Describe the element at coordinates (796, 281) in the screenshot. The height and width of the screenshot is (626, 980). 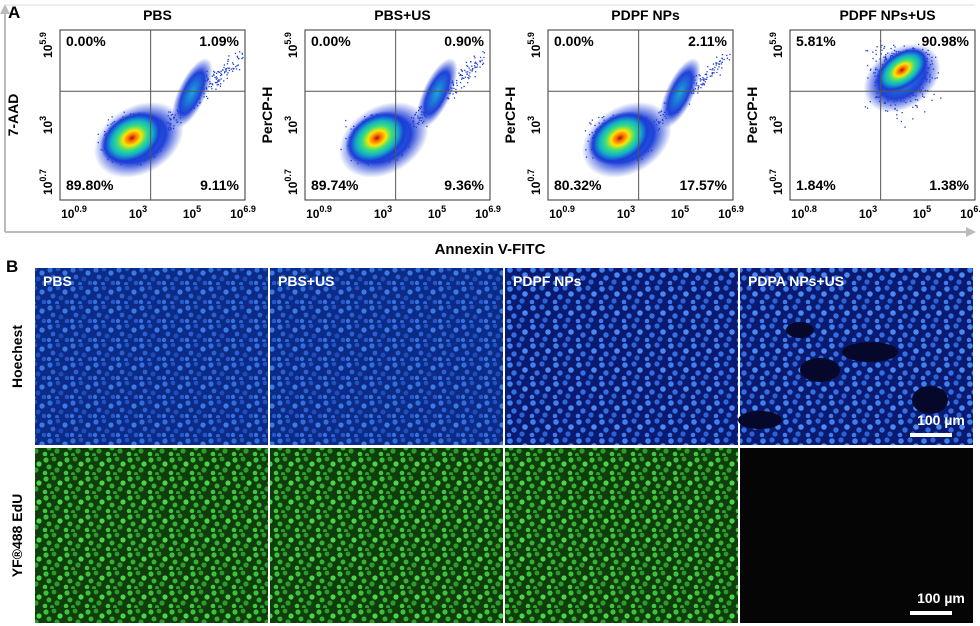
I see `column-label: PDPA NPs+US` at that location.